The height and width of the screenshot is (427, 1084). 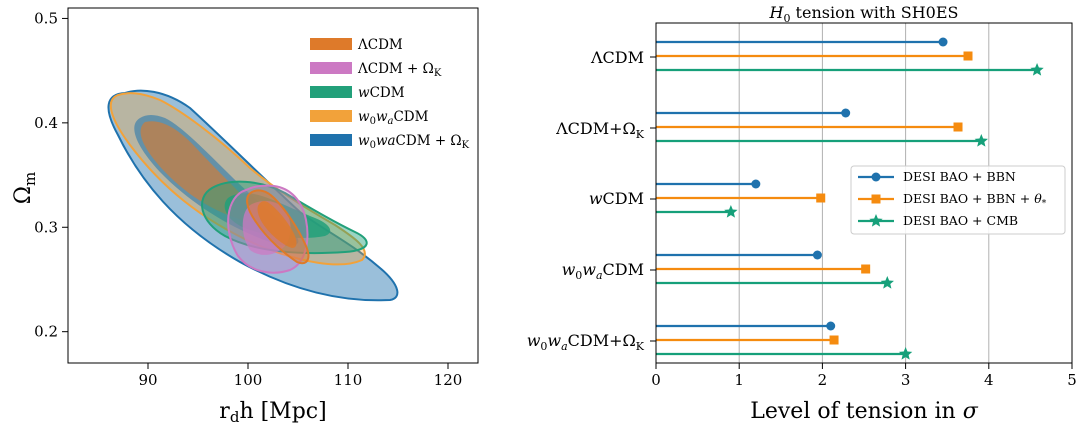 I want to click on right-legend-markers, so click(x=876, y=199).